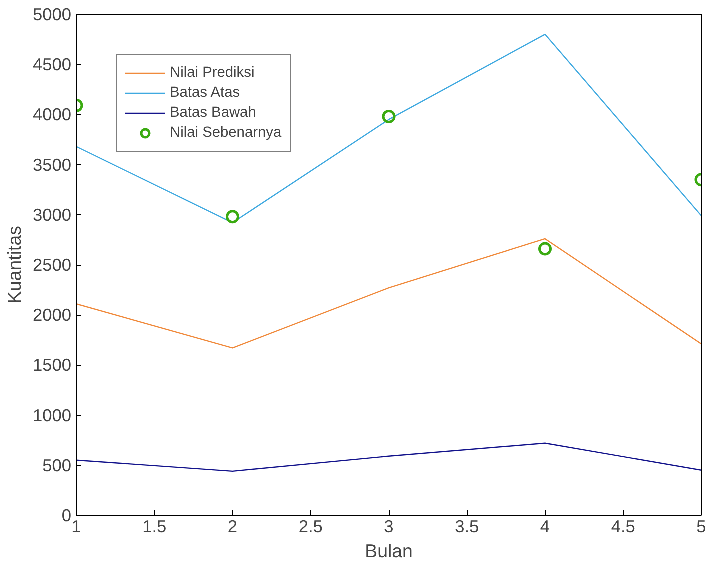  I want to click on y-tick-label: 1000, so click(52, 415).